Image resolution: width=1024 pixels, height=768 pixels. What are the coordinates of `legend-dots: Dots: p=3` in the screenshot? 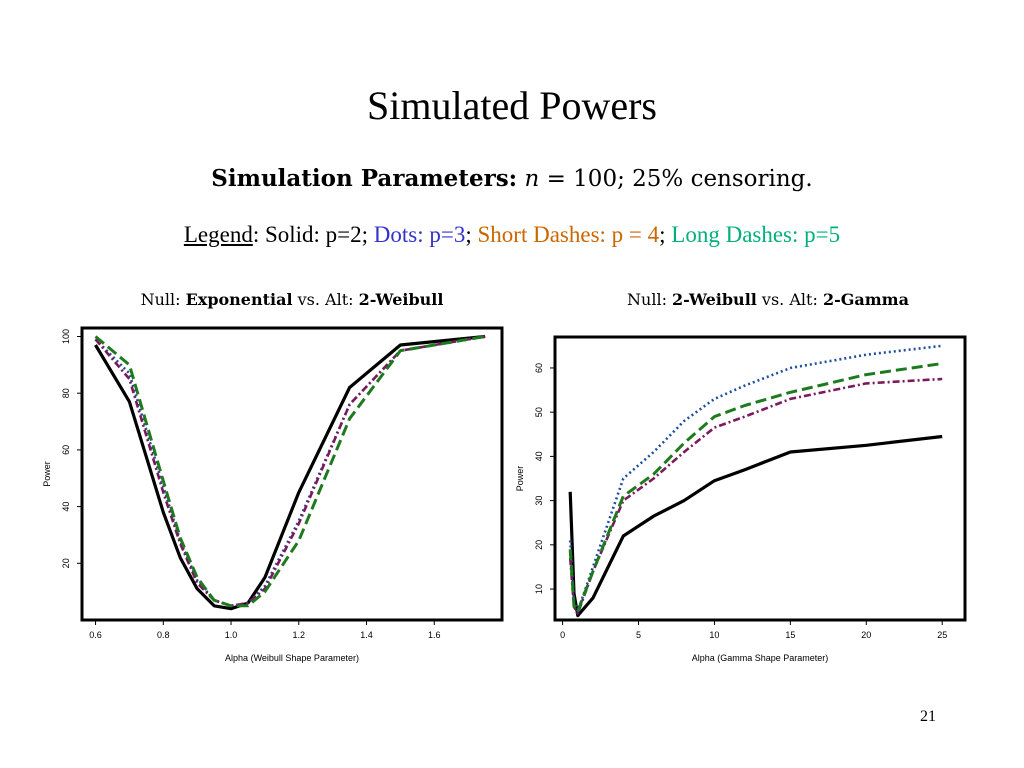 It's located at (419, 234).